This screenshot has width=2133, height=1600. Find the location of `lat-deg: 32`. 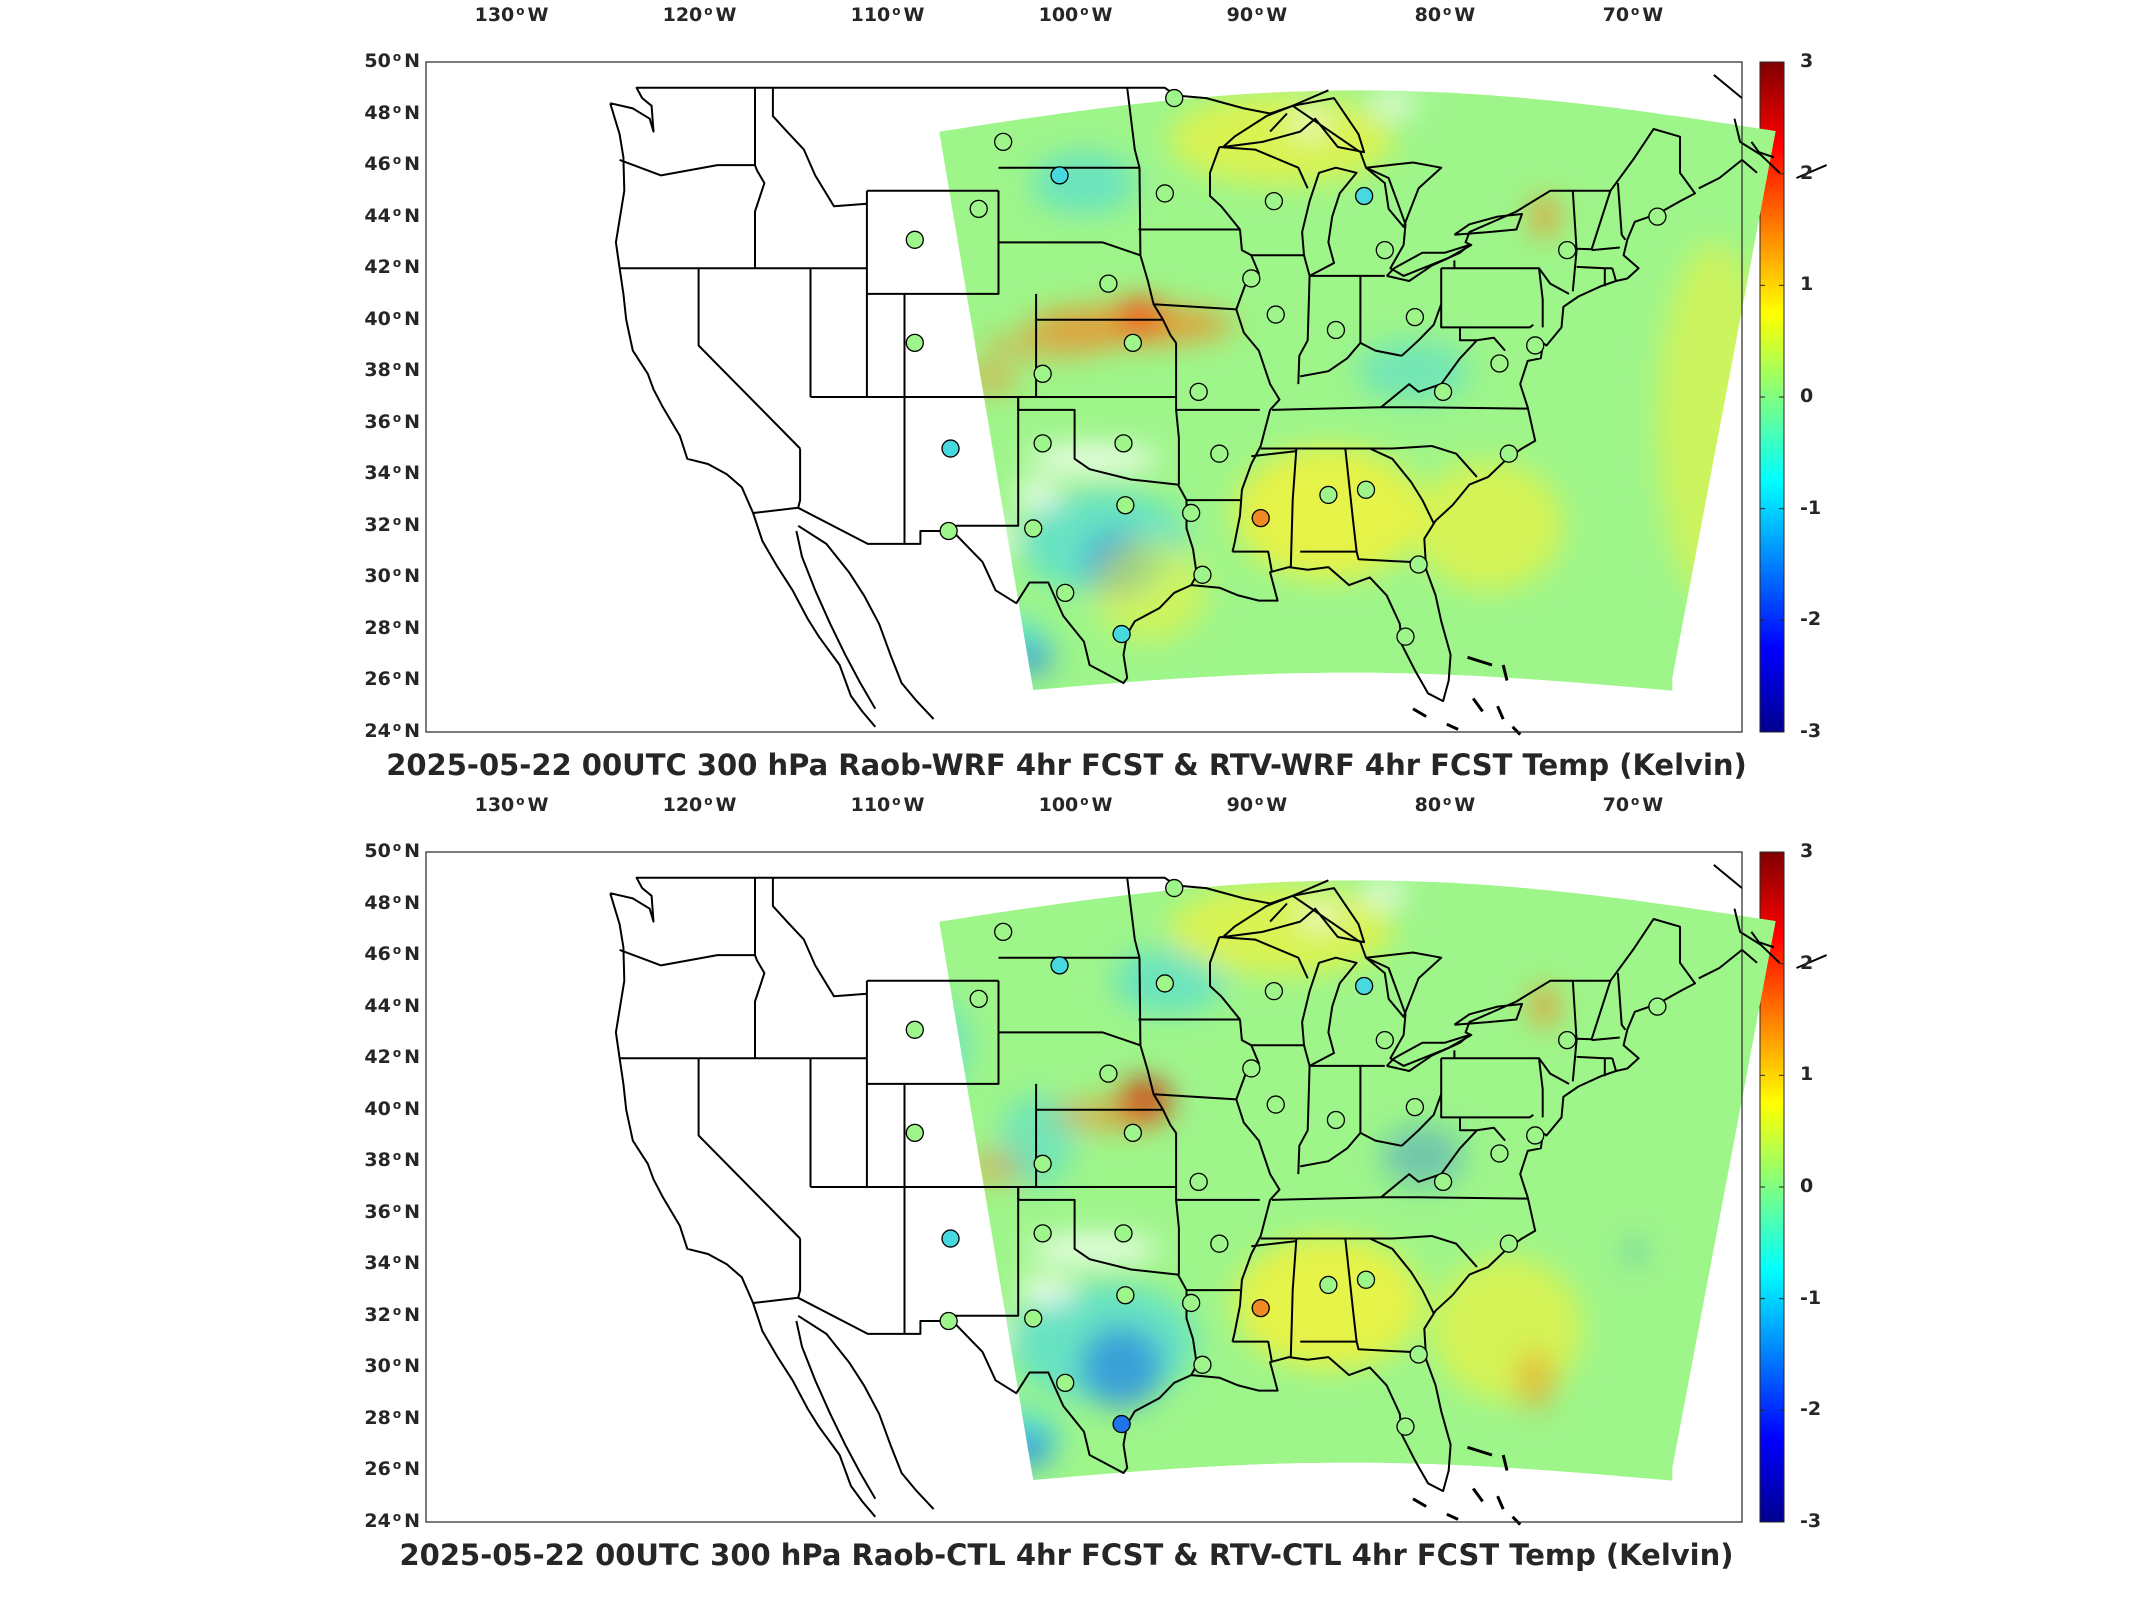

lat-deg: 32 is located at coordinates (377, 1314).